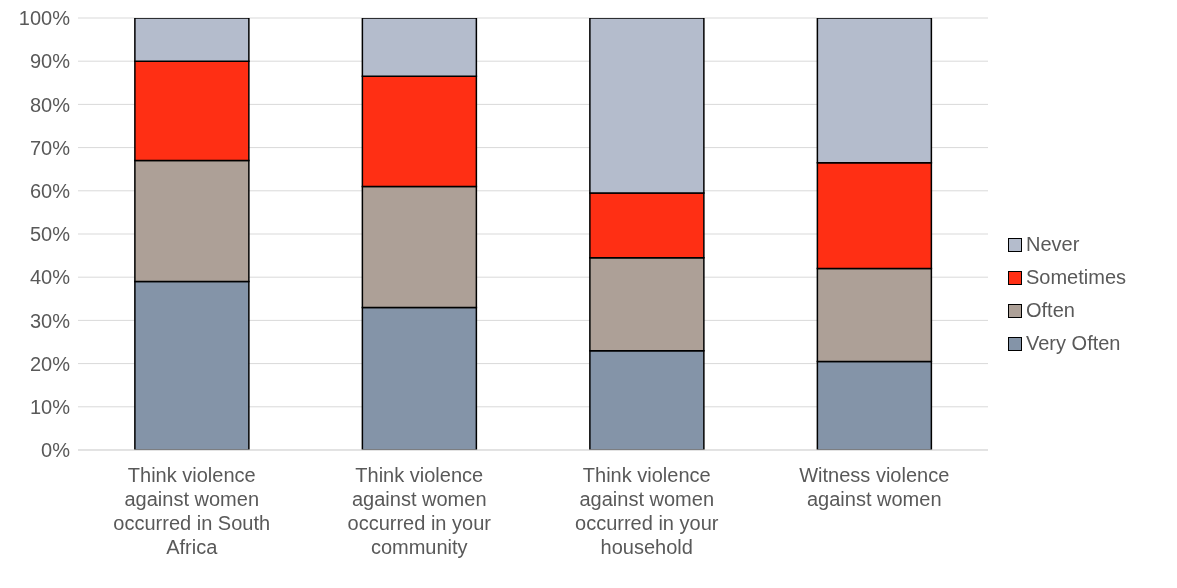 This screenshot has height=588, width=1177. What do you see at coordinates (50, 61) in the screenshot?
I see `y-tick-label: 90%` at bounding box center [50, 61].